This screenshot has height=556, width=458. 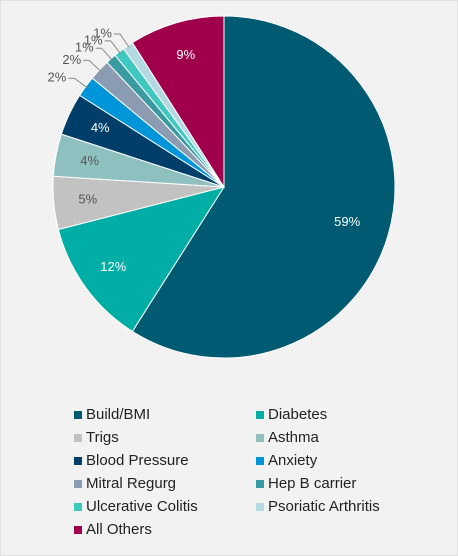 What do you see at coordinates (347, 221) in the screenshot?
I see `data-label: 59%` at bounding box center [347, 221].